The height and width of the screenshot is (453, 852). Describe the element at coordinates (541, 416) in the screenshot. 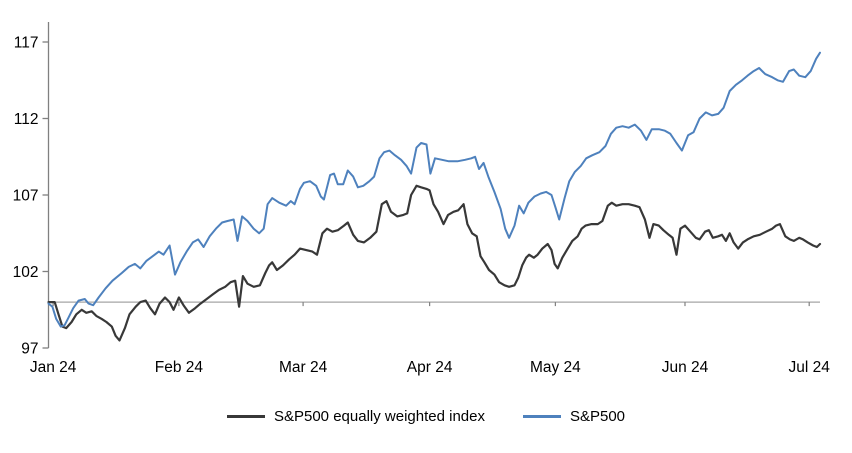

I see `legend-line-swatch-sp500-icon` at that location.